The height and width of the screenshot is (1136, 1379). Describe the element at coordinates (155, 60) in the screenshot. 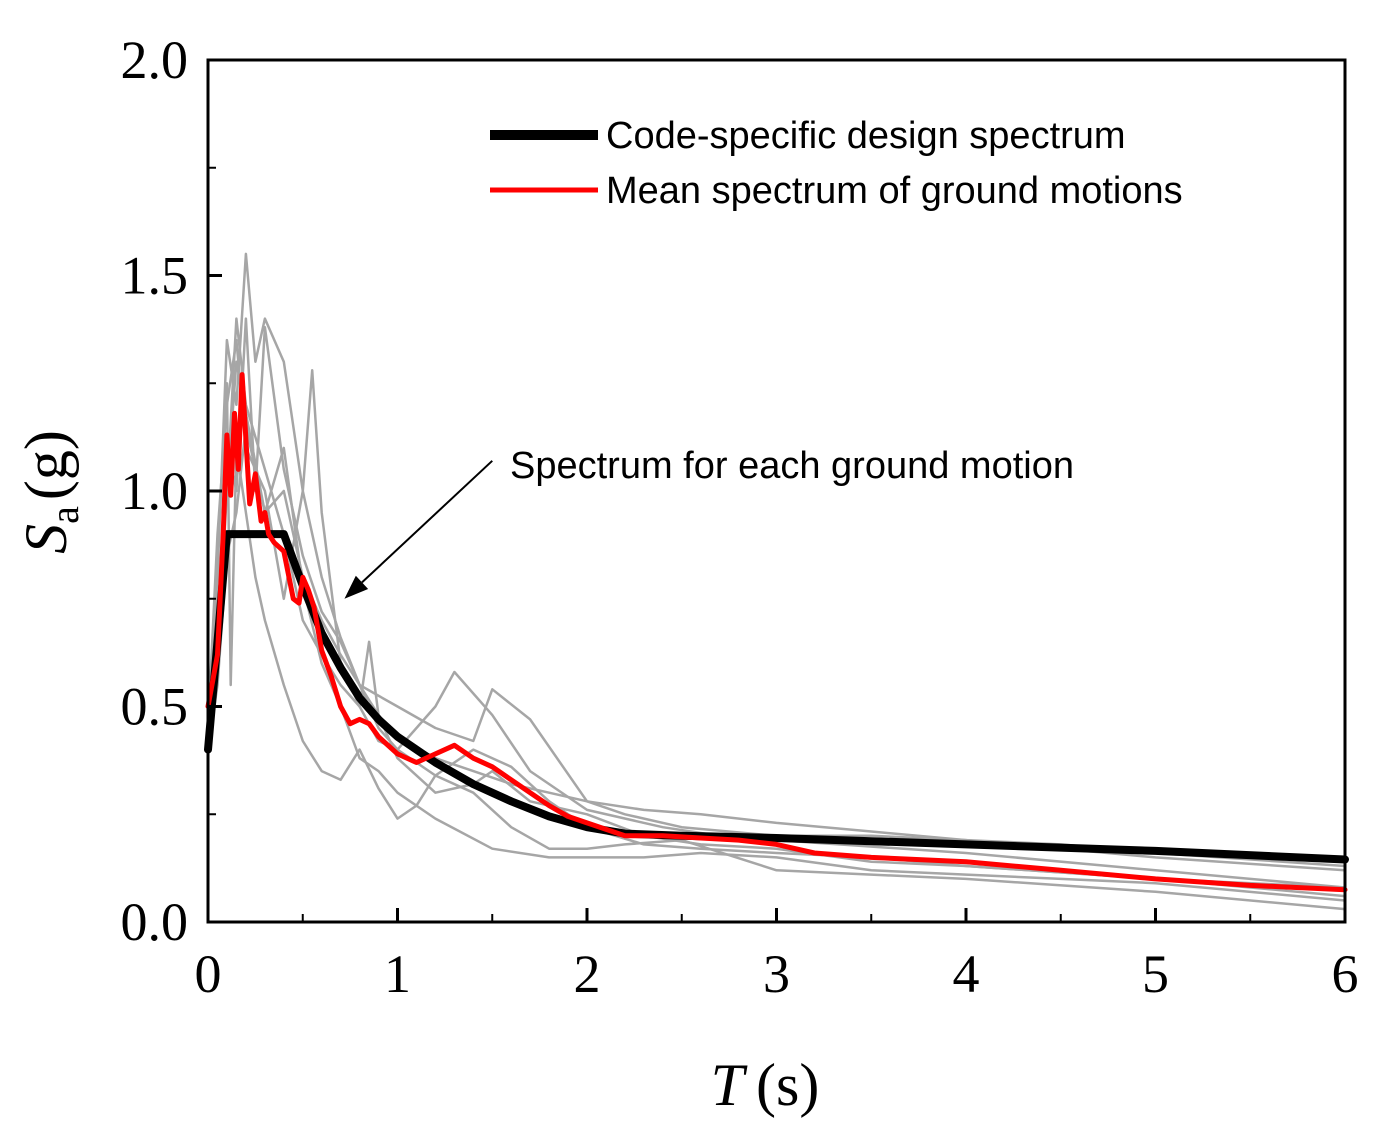

I see `y-tick-label: 2.0` at that location.